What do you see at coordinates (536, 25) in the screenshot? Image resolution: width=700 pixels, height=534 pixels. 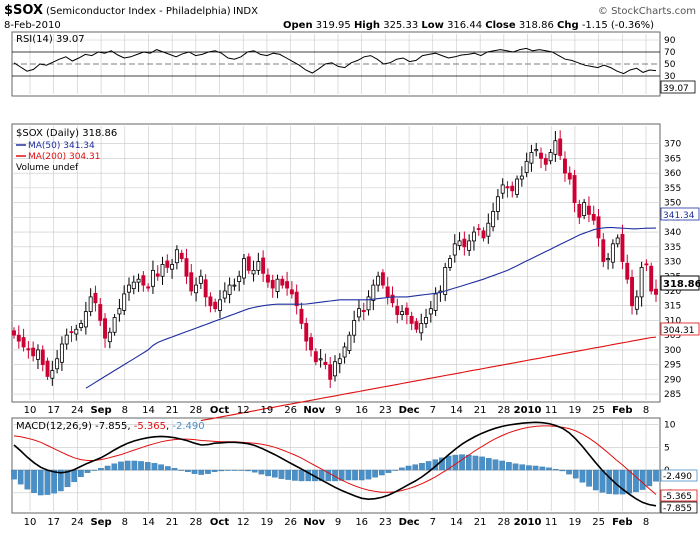 I see `close-value: 318.86` at bounding box center [536, 25].